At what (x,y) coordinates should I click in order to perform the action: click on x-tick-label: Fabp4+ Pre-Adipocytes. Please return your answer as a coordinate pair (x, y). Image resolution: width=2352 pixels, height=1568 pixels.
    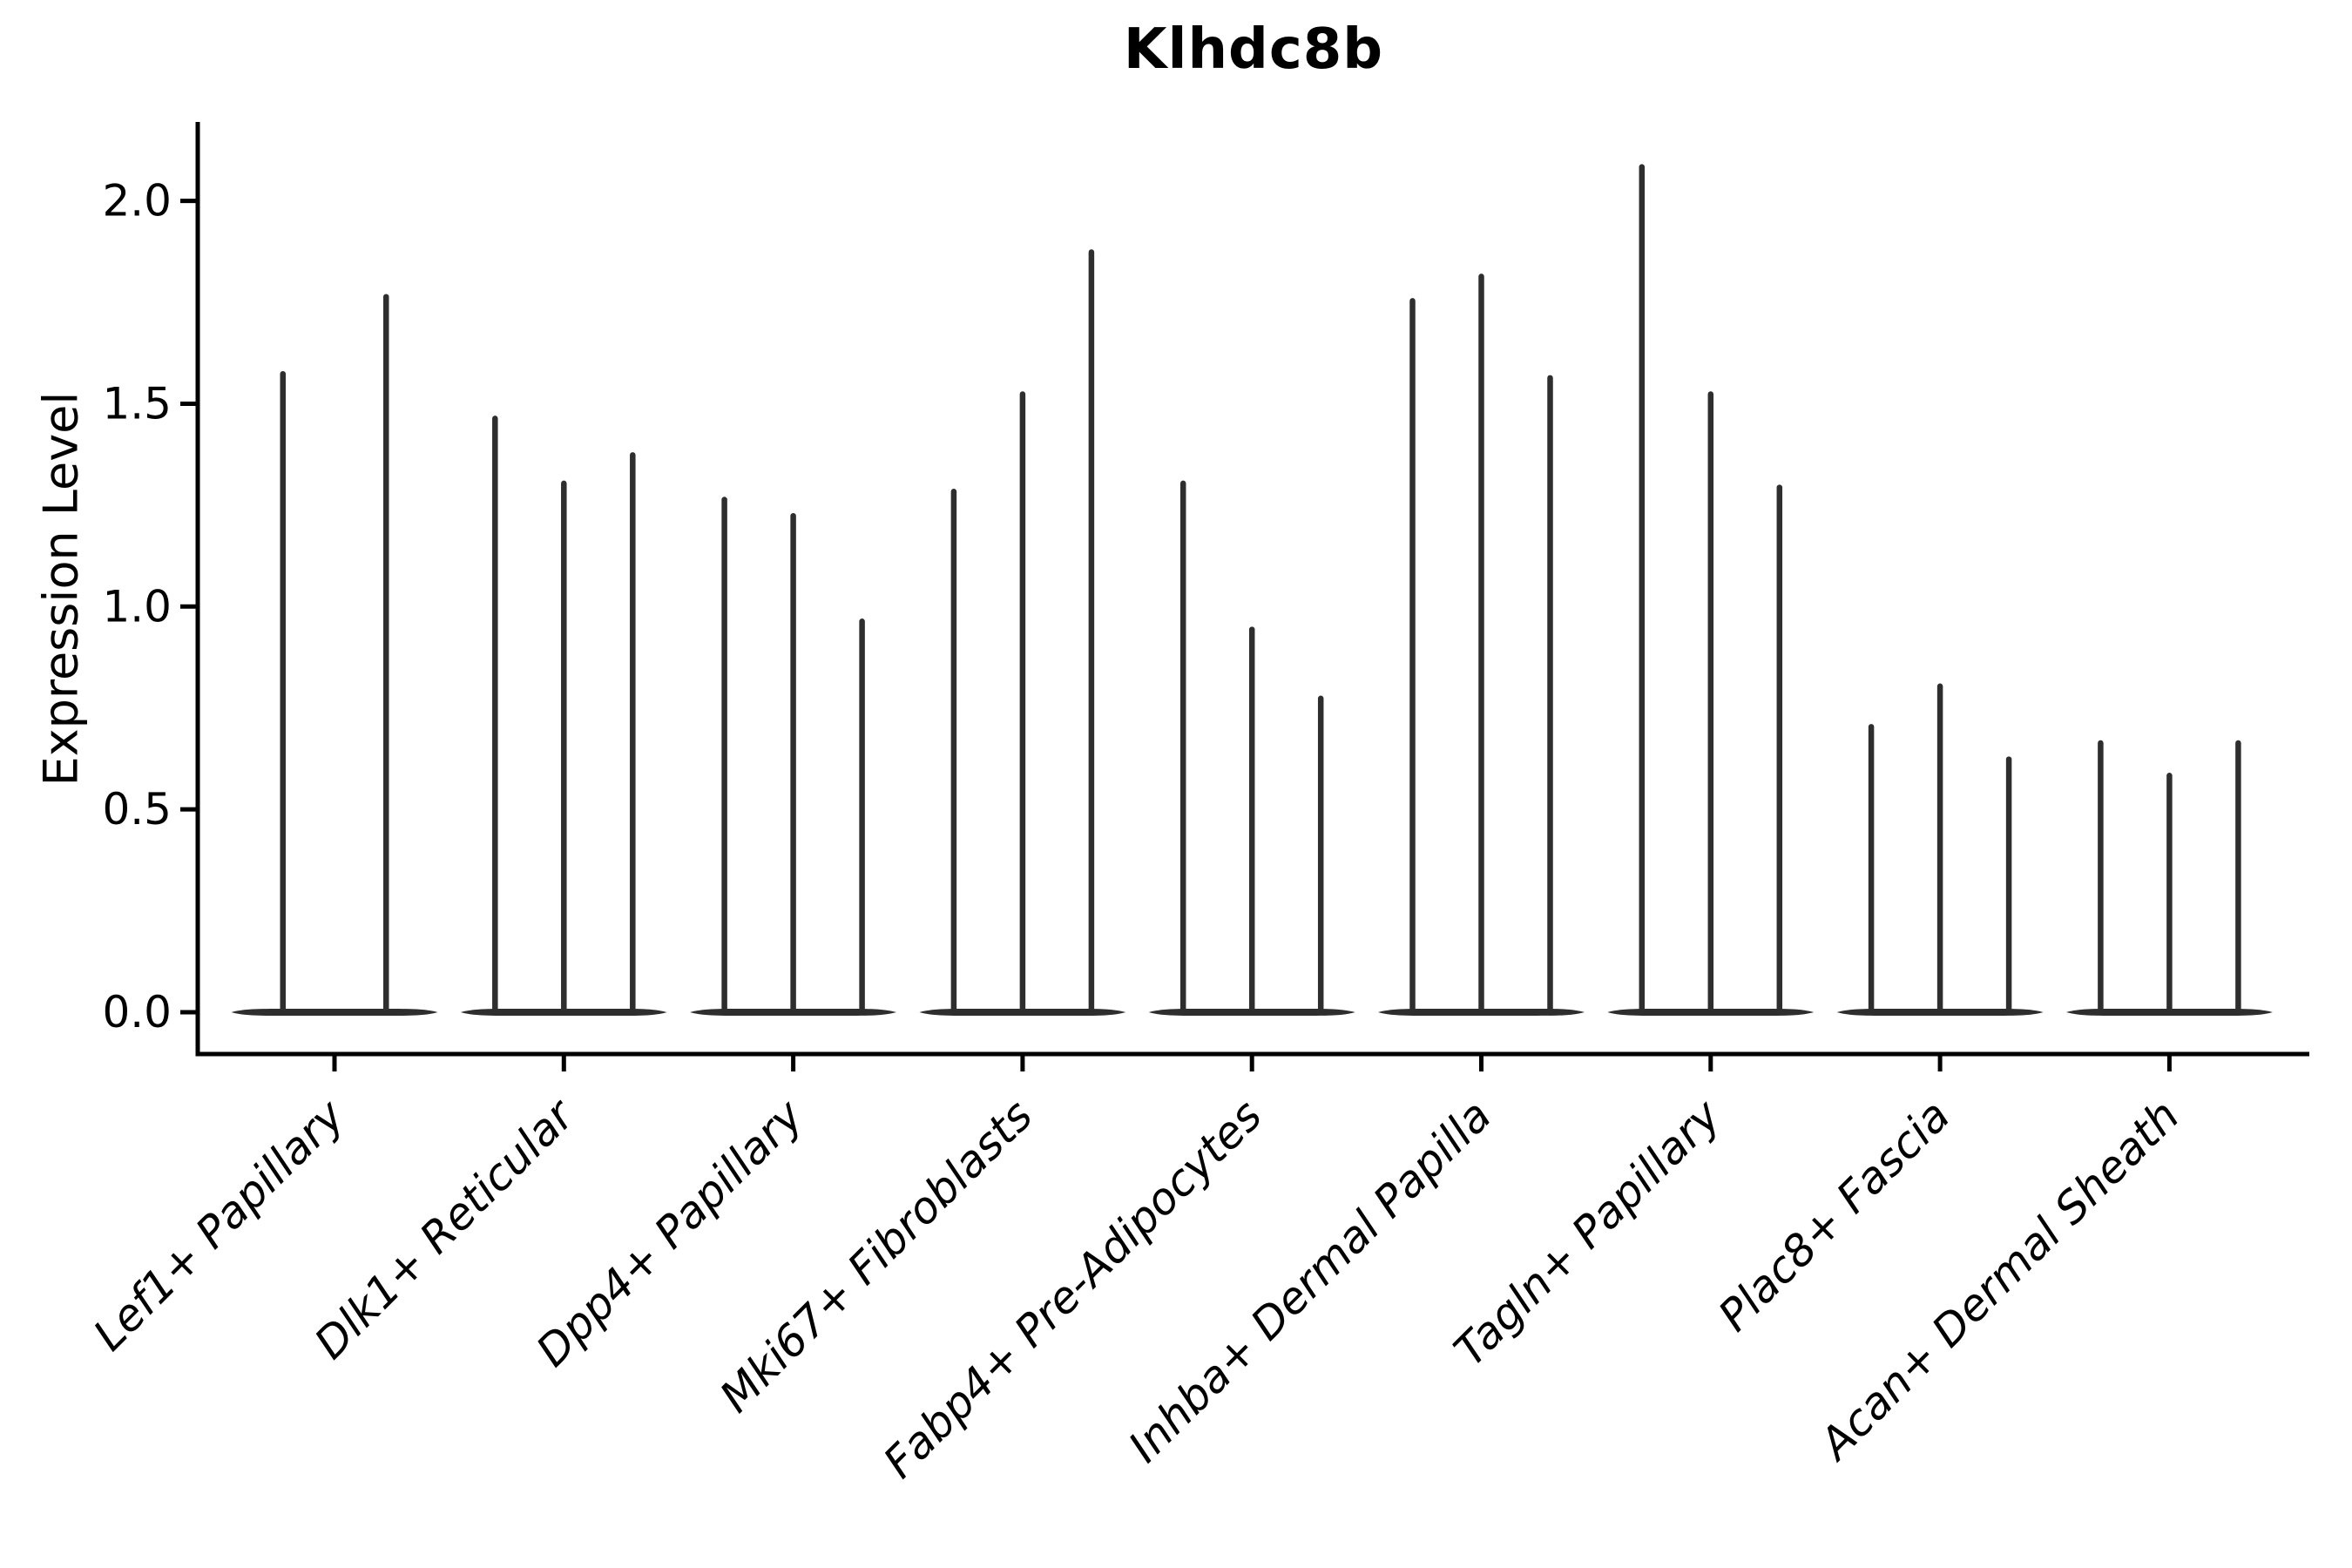
    Looking at the image, I should click on (1073, 1289).